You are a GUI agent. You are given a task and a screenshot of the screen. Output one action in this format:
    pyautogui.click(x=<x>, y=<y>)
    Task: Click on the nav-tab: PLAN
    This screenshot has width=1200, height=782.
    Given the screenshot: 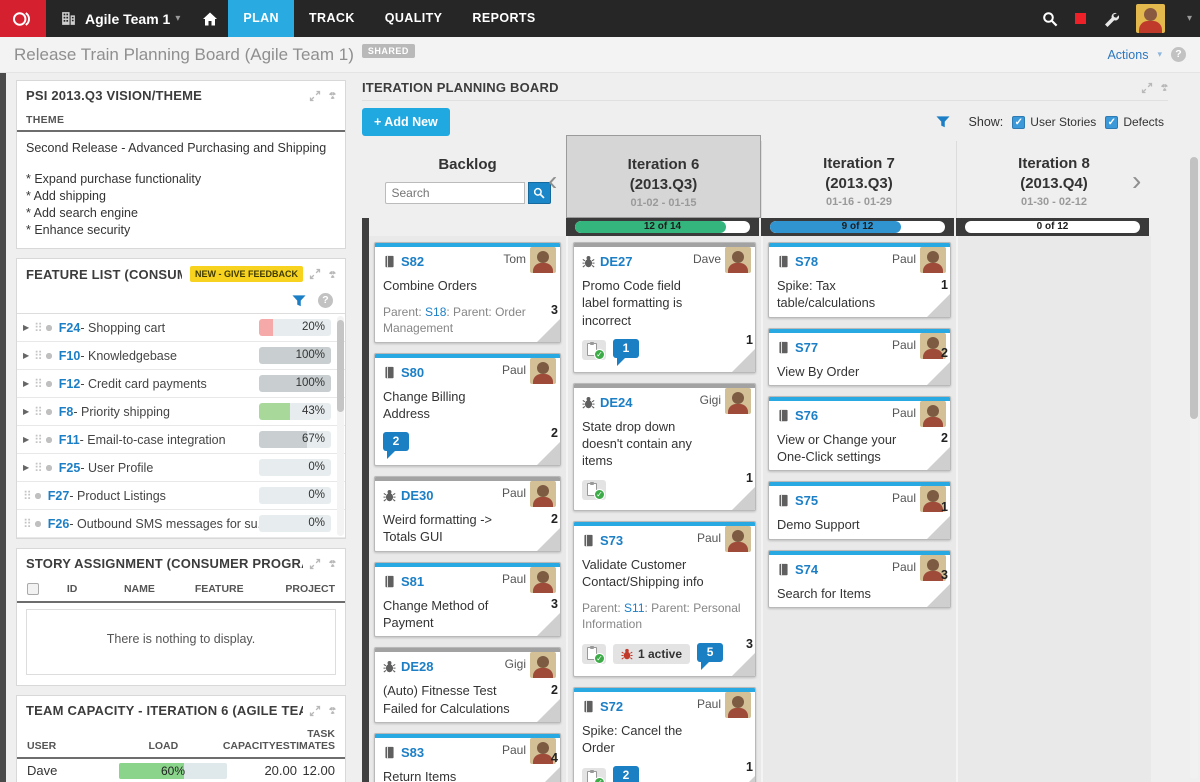 What is the action you would take?
    pyautogui.click(x=261, y=18)
    